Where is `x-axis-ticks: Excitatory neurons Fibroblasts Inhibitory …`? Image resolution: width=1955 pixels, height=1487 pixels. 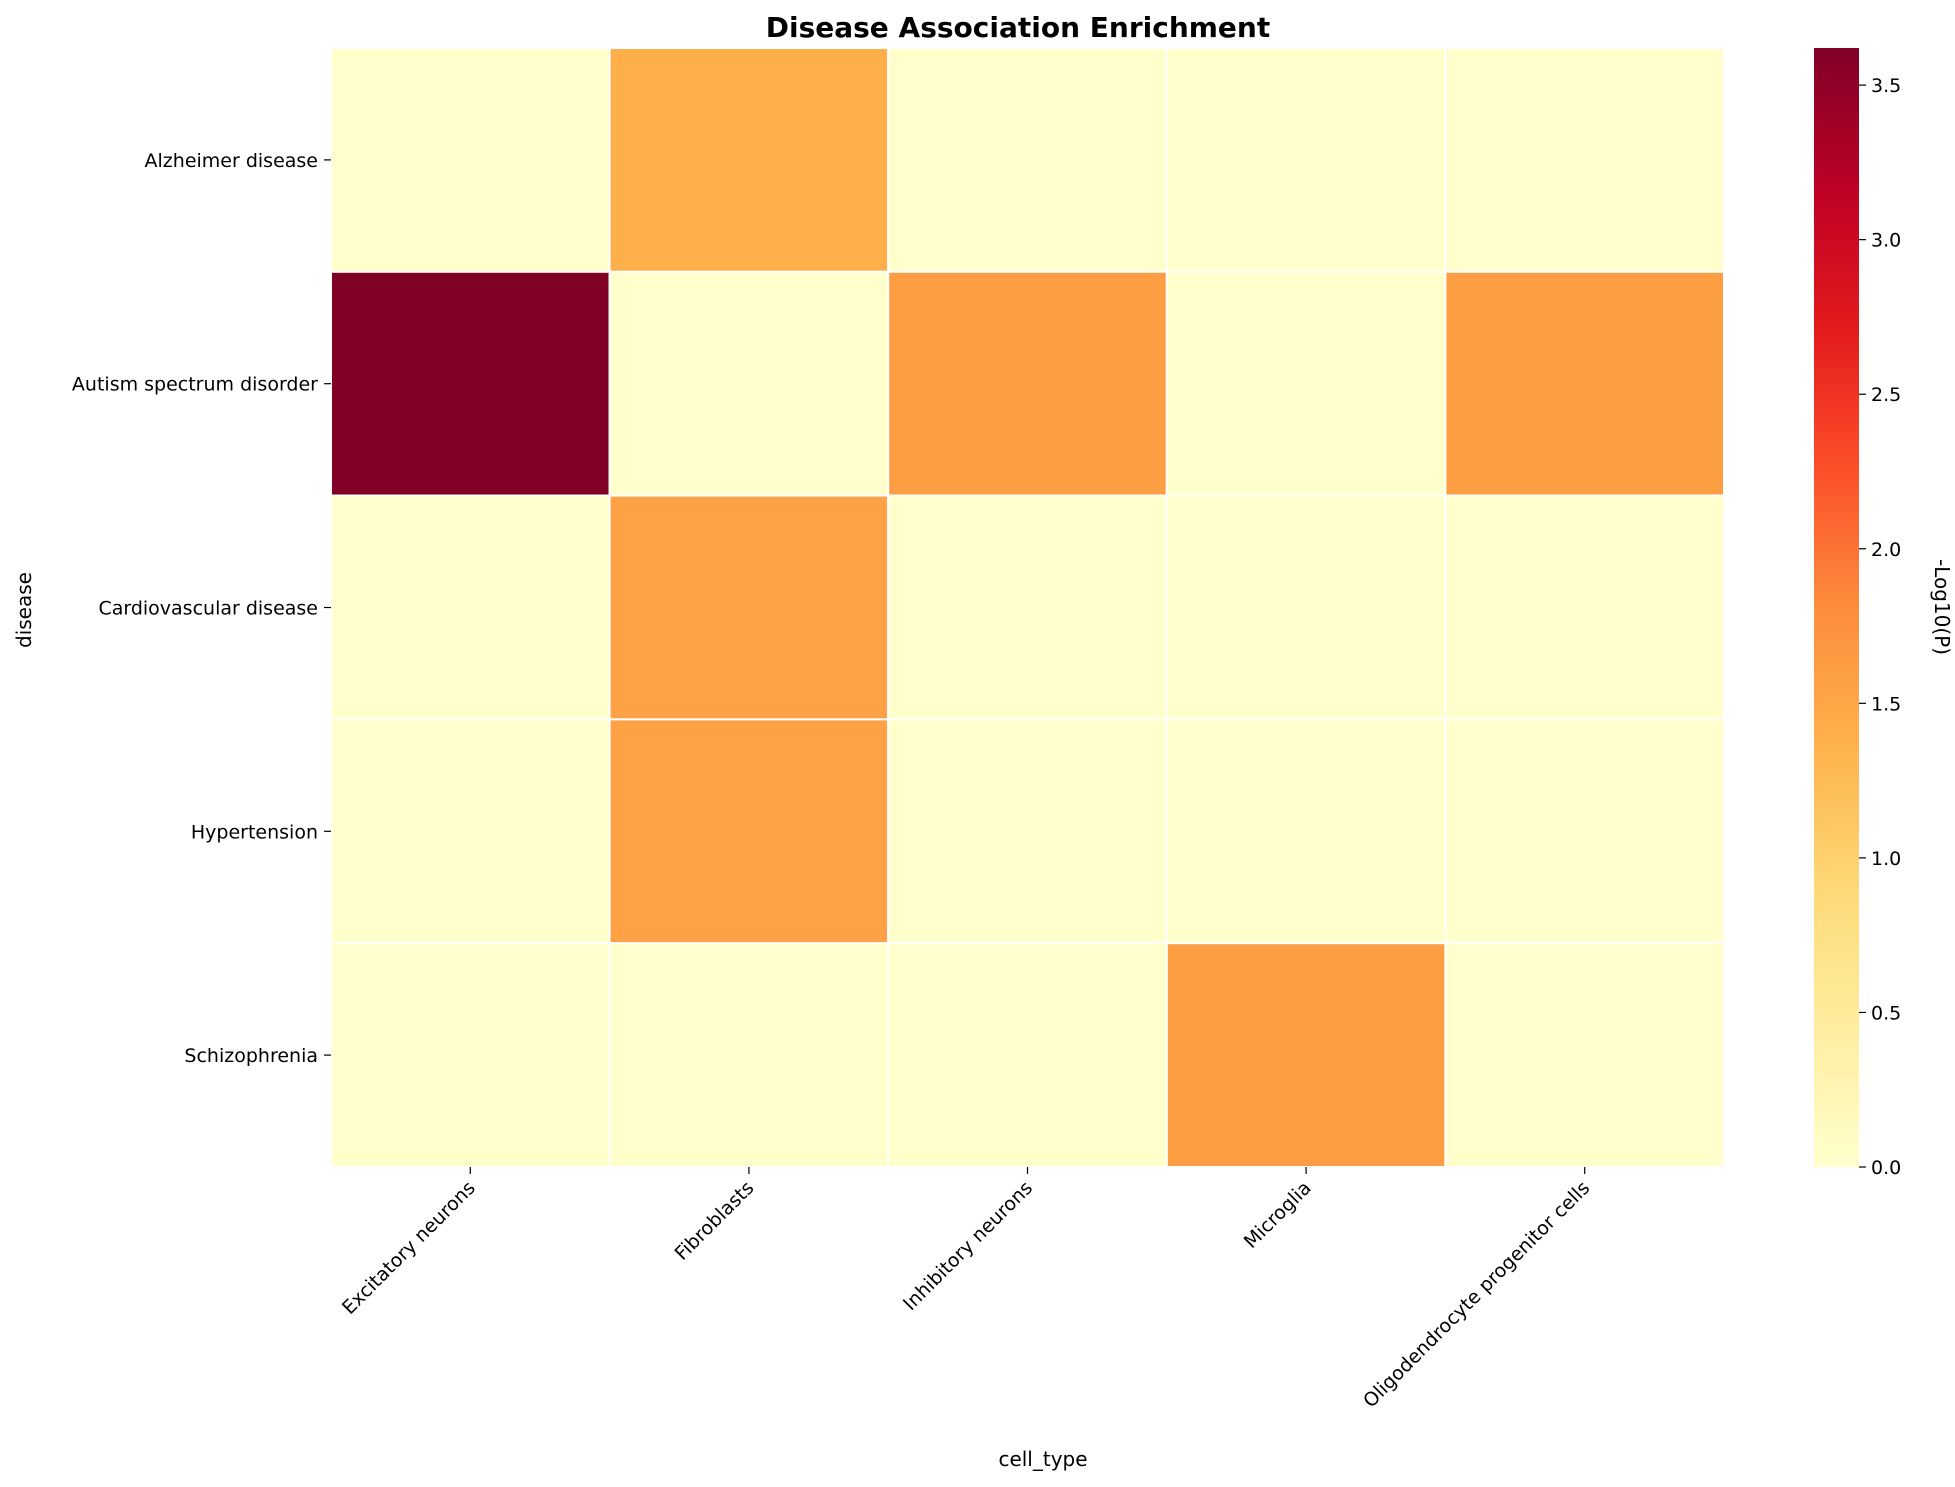 x-axis-ticks: Excitatory neurons Fibroblasts Inhibitory … is located at coordinates (966, 1289).